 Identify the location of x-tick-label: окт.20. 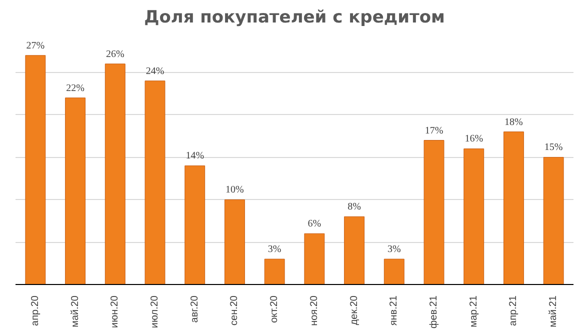
(274, 309).